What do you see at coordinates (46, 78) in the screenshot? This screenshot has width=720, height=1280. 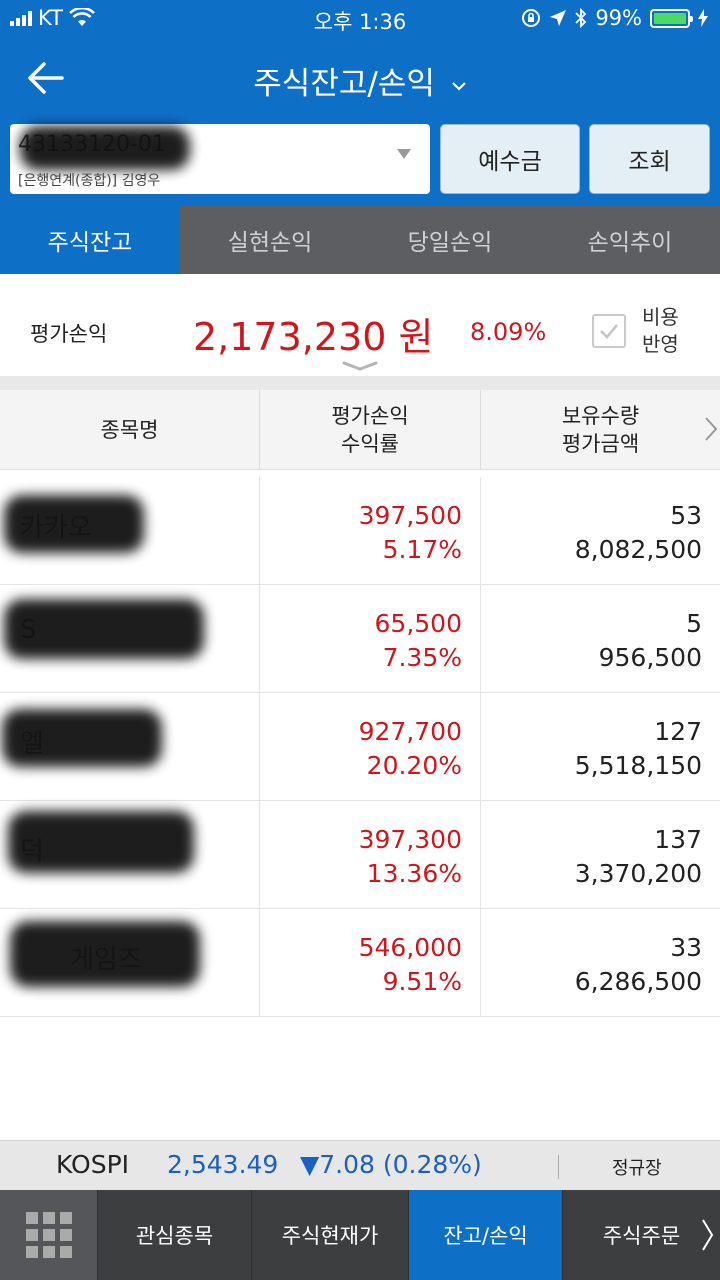 I see `back-arrow-icon` at bounding box center [46, 78].